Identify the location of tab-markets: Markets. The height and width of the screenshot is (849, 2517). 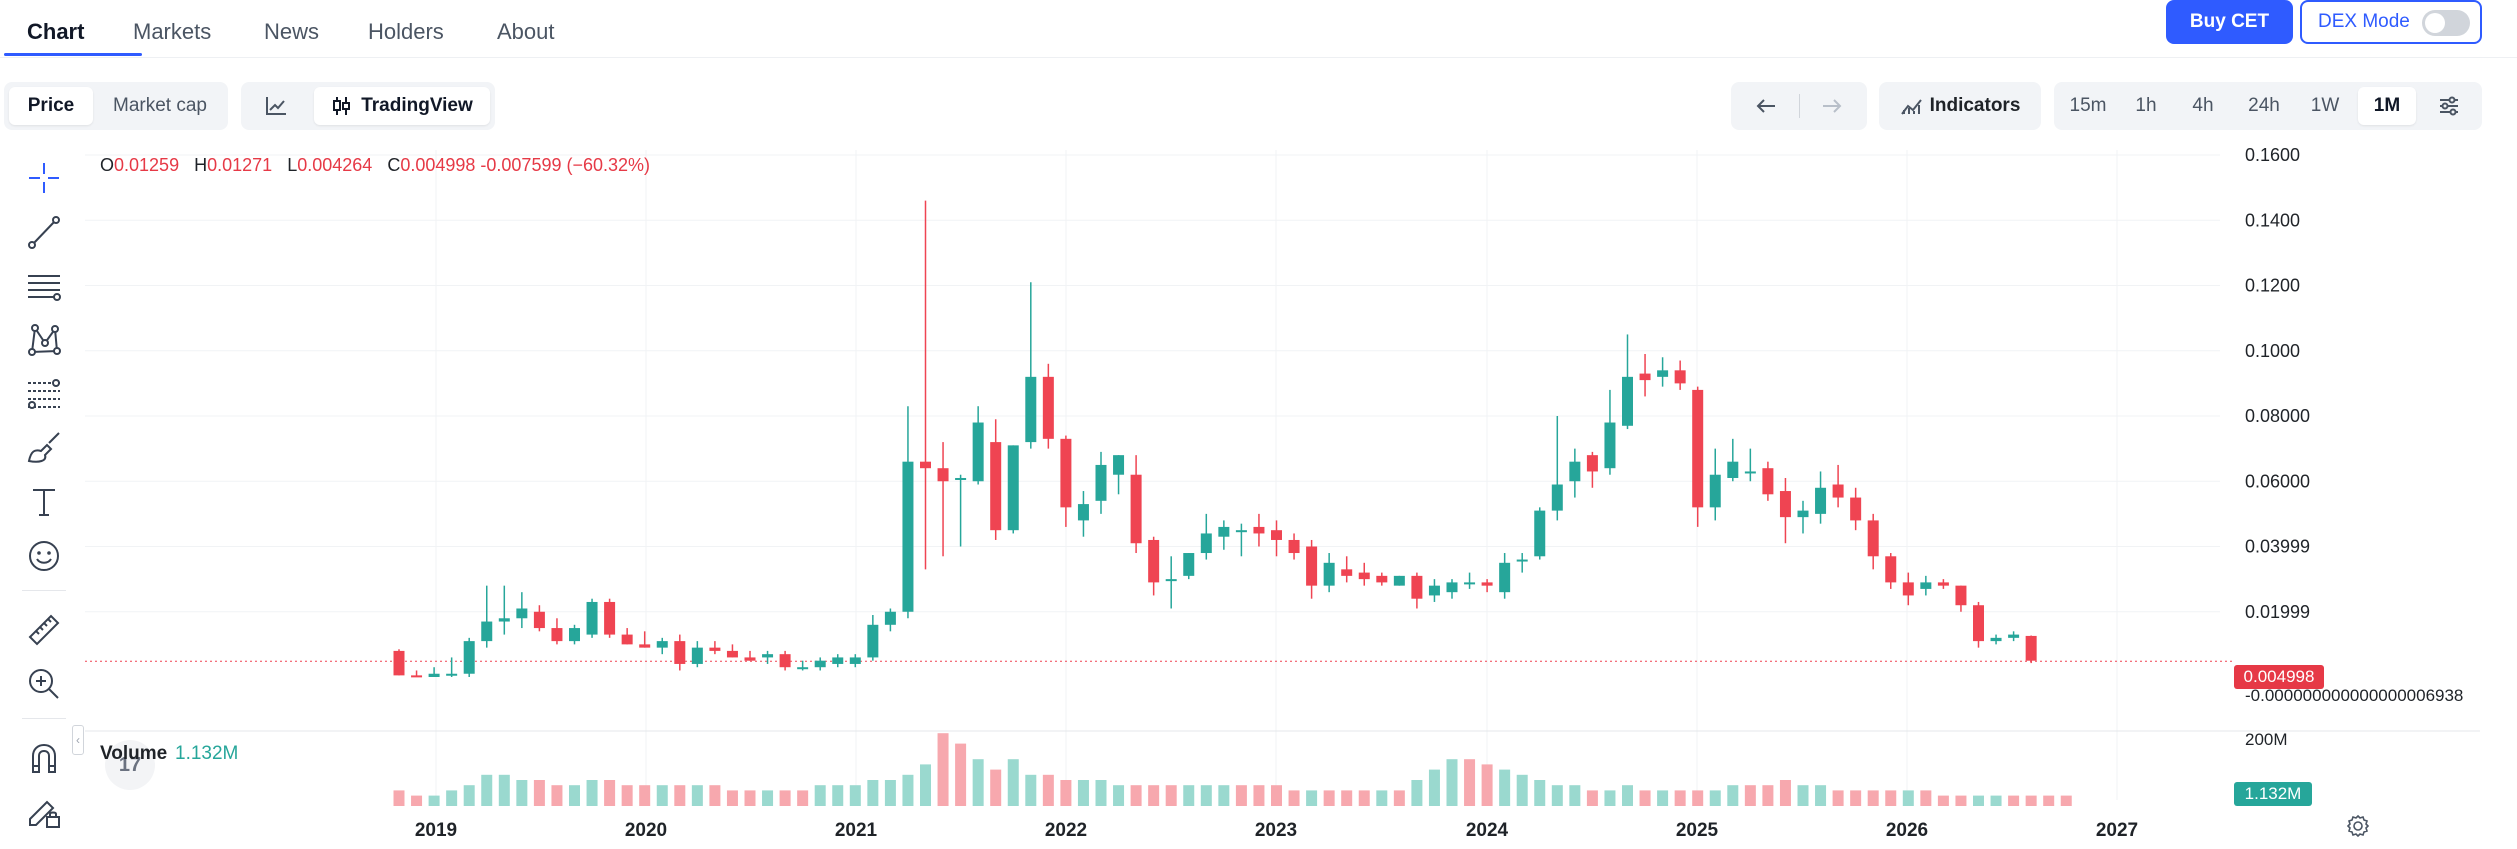
(172, 31).